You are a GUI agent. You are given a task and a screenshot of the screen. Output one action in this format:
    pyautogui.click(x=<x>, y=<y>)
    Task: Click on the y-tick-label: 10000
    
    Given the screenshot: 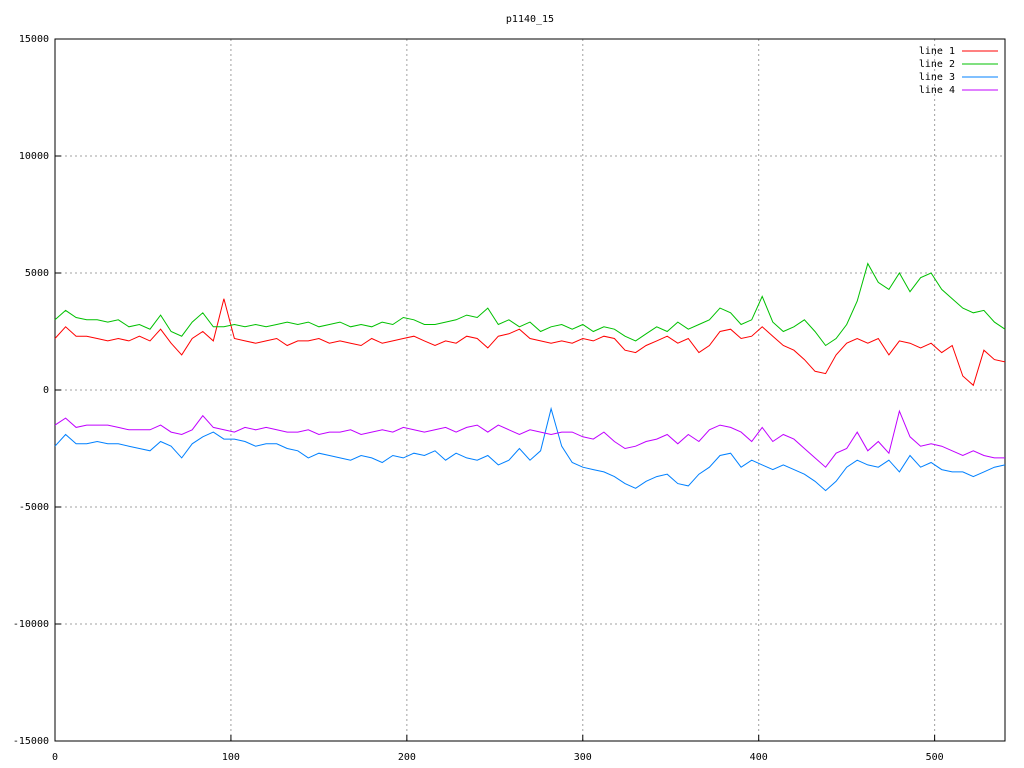 What is the action you would take?
    pyautogui.click(x=34, y=156)
    